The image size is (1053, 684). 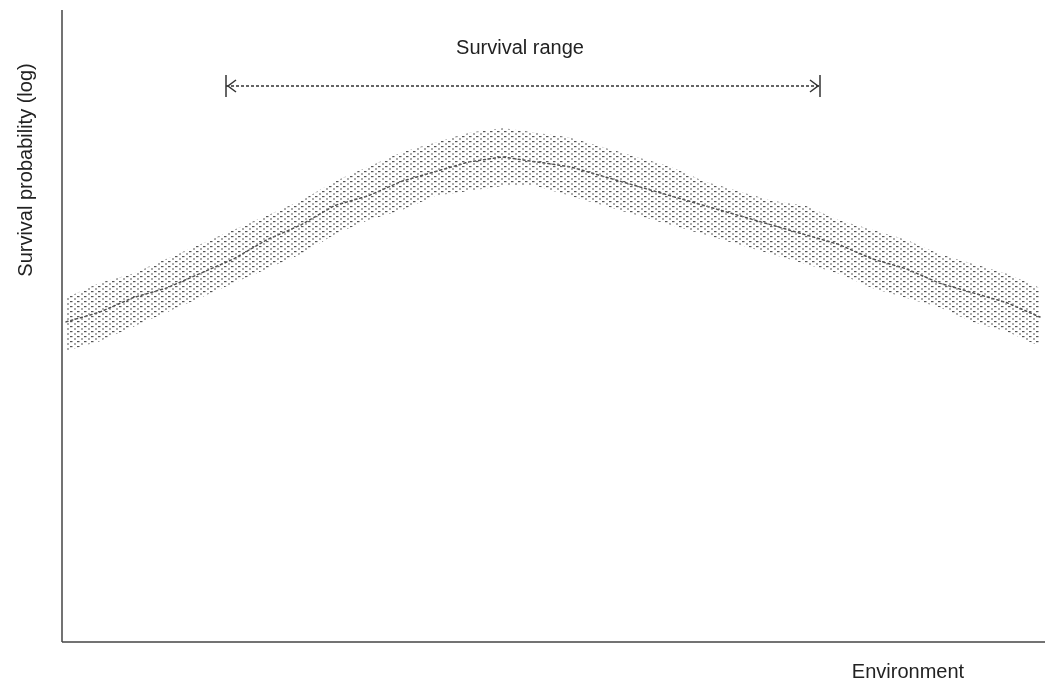 What do you see at coordinates (520, 47) in the screenshot?
I see `text: Survival range` at bounding box center [520, 47].